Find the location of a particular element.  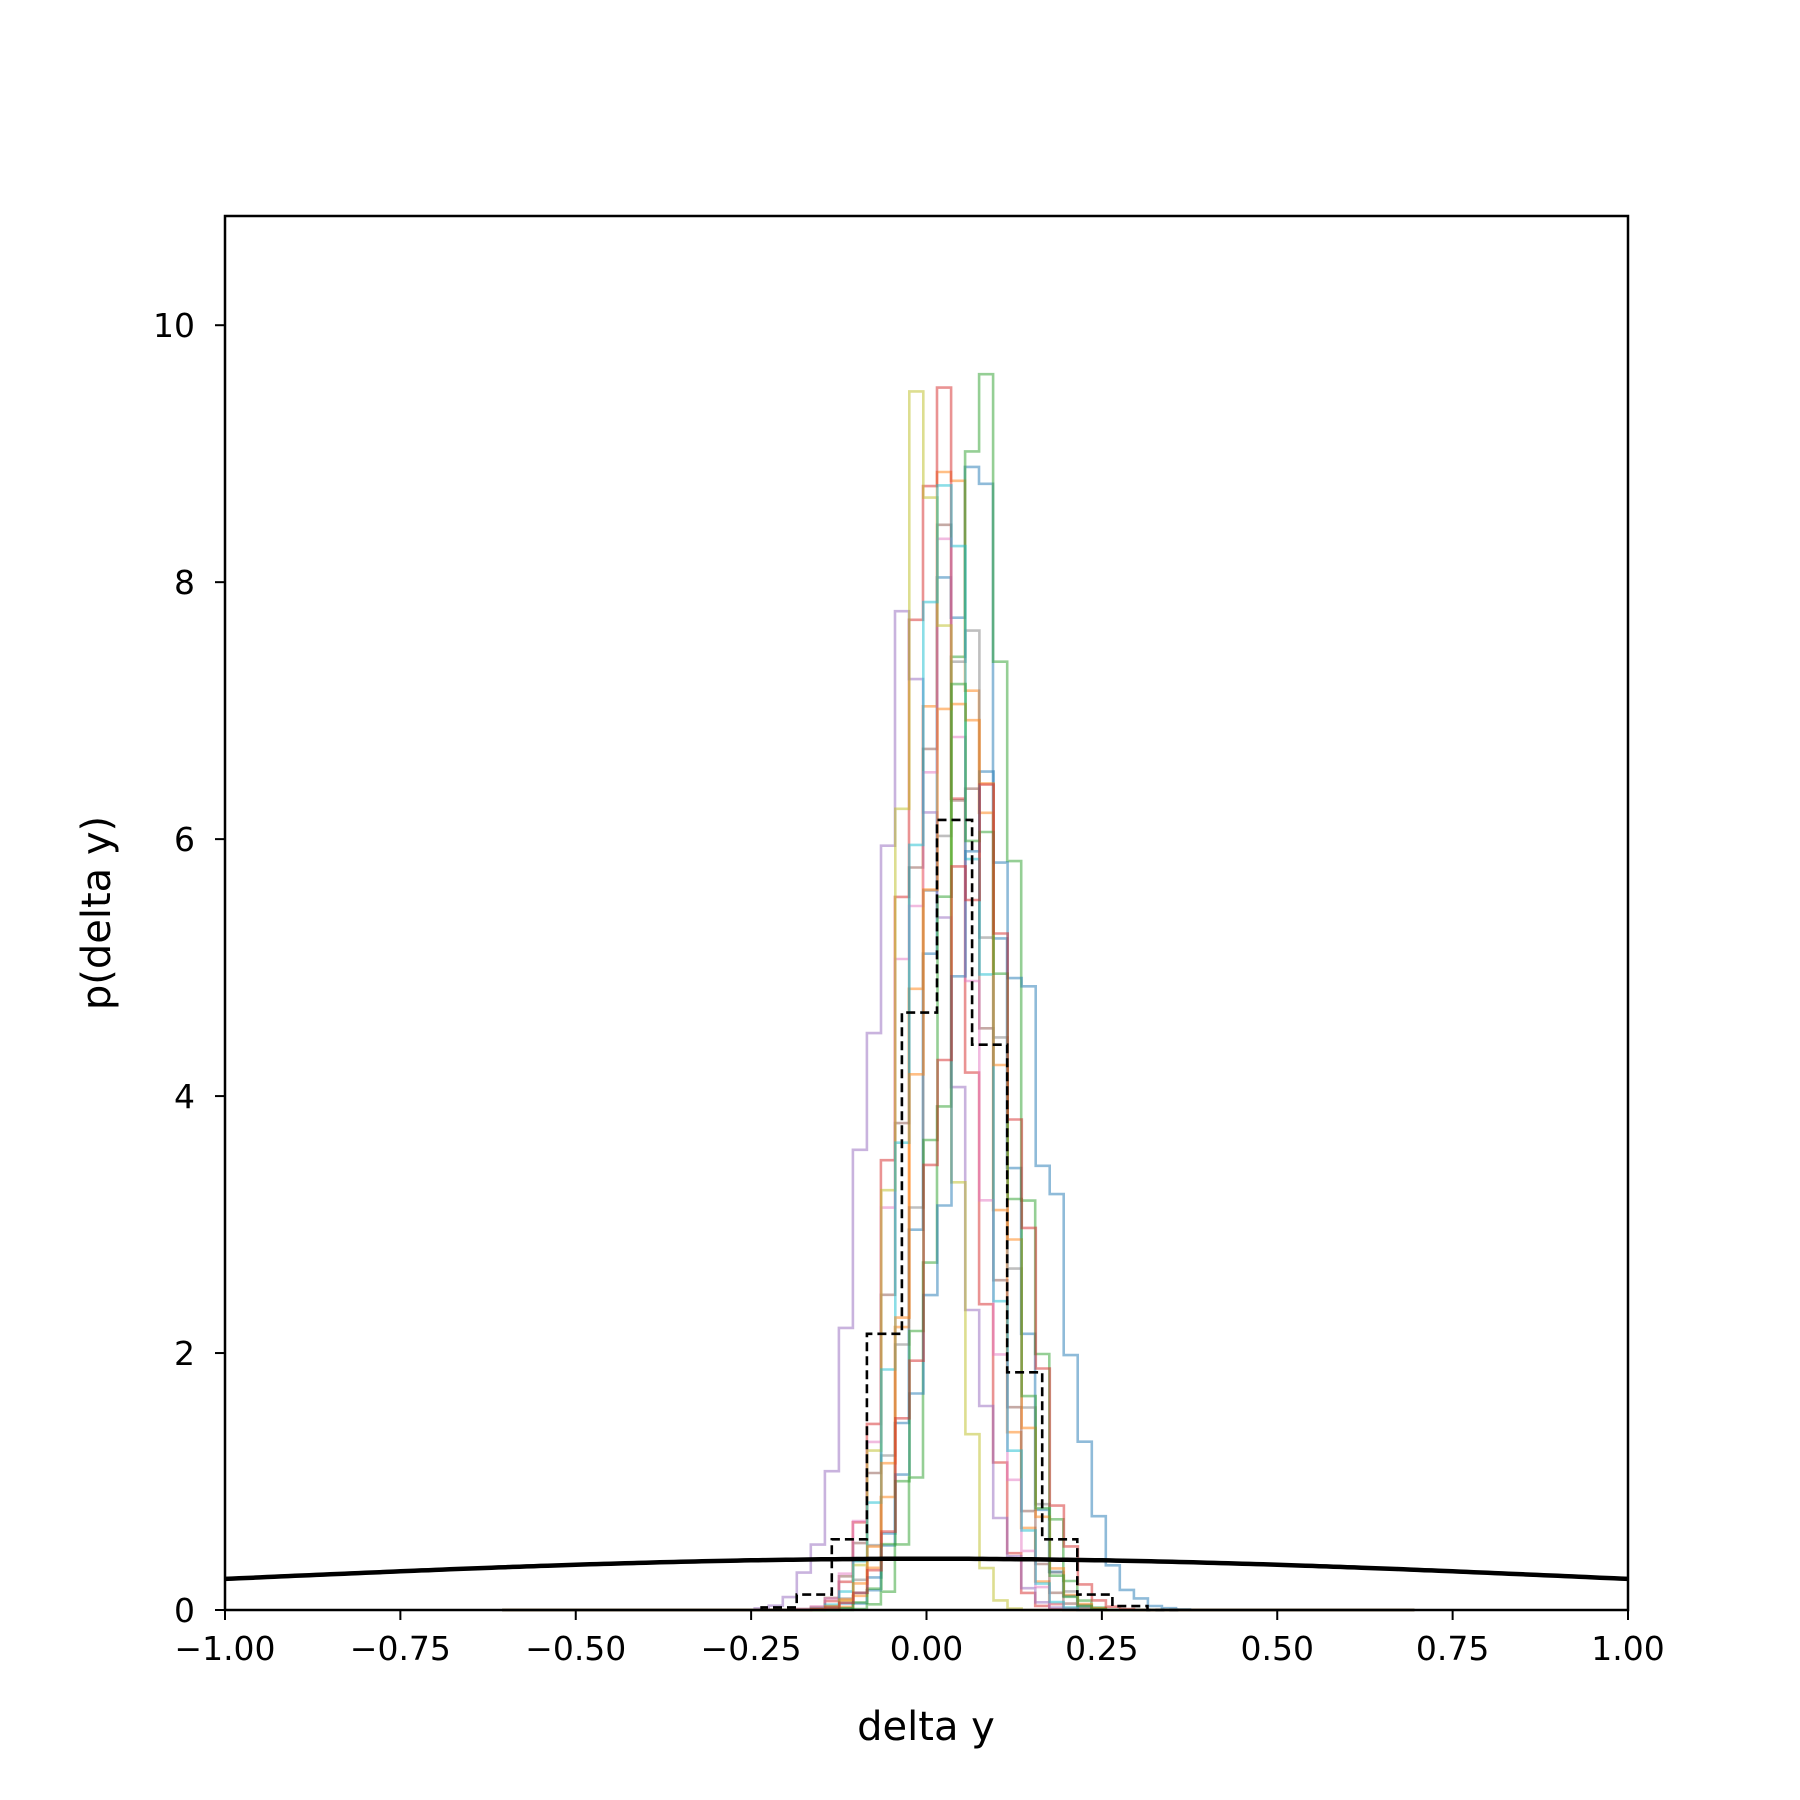

y-axis-label: p(delta y) is located at coordinates (97, 913).